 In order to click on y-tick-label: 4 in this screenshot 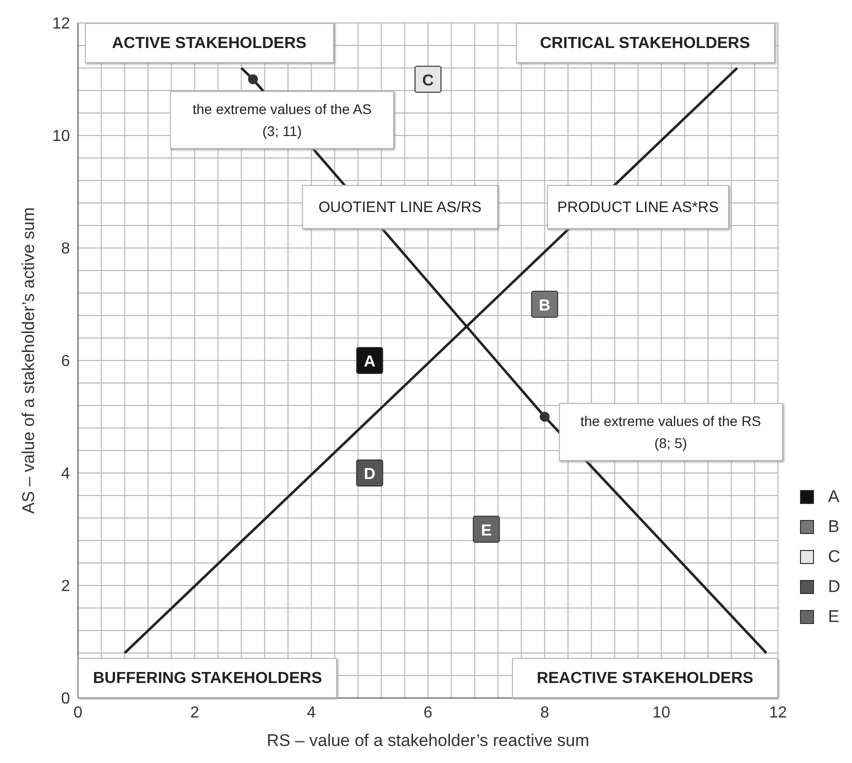, I will do `click(65, 474)`.